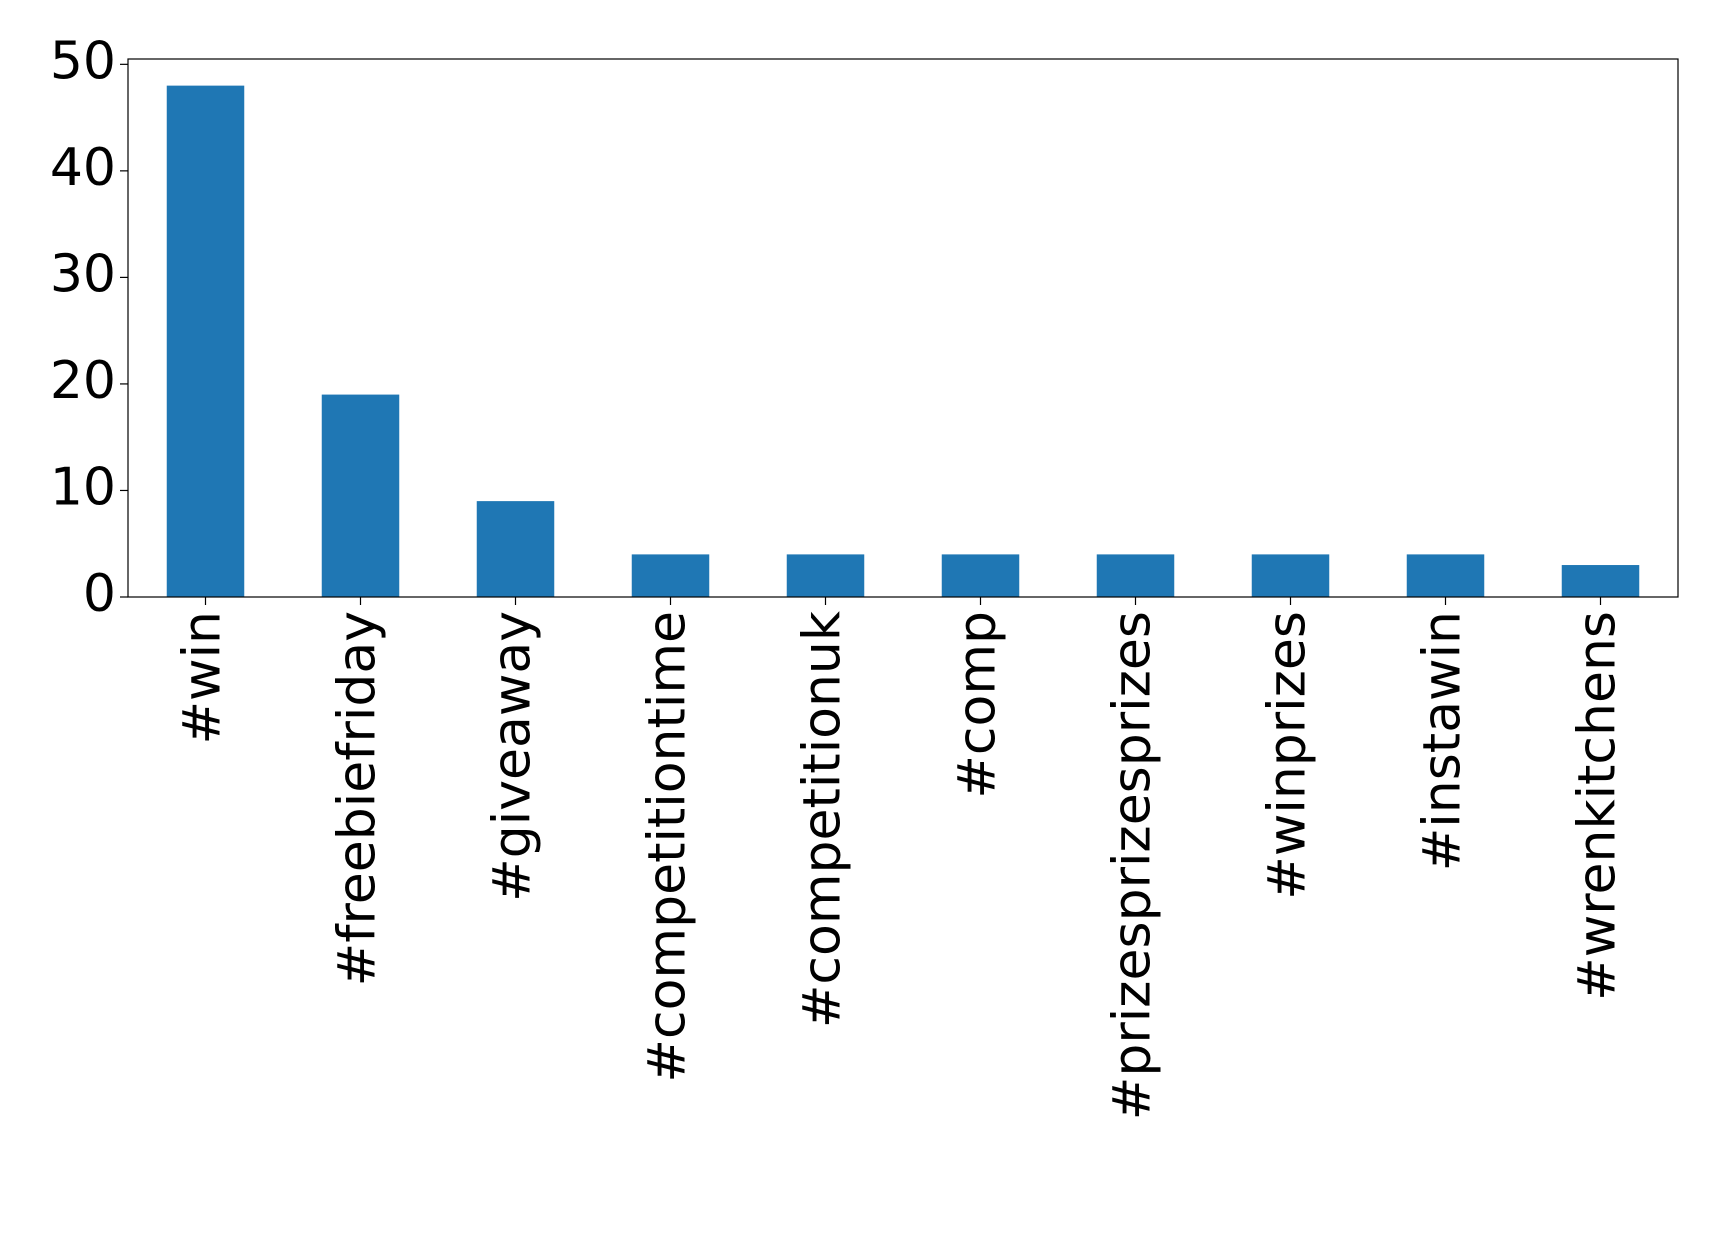 Image resolution: width=1719 pixels, height=1259 pixels. Describe the element at coordinates (83, 487) in the screenshot. I see `y-tick-label: 10` at that location.